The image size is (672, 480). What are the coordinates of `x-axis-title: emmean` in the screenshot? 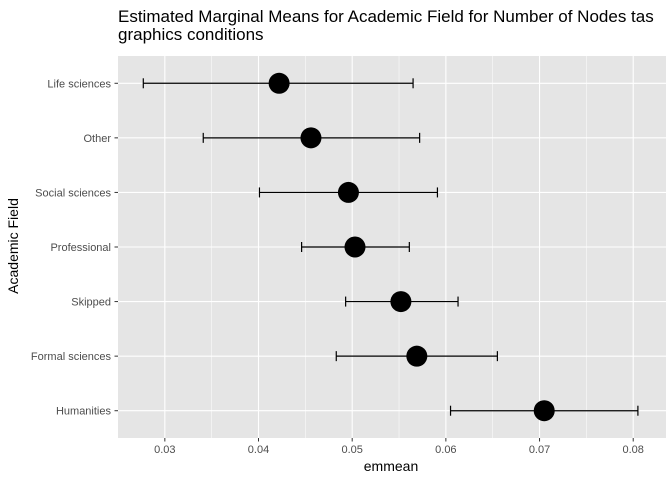 It's located at (391, 466).